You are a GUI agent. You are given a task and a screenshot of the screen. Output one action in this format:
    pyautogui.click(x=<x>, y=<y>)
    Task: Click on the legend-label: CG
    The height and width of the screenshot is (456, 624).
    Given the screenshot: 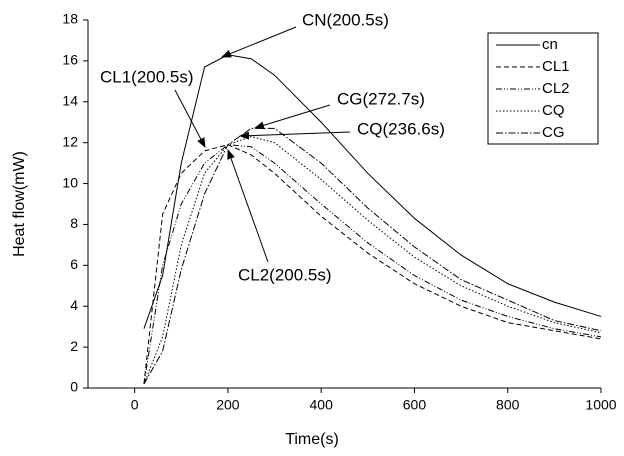 What is the action you would take?
    pyautogui.click(x=553, y=132)
    